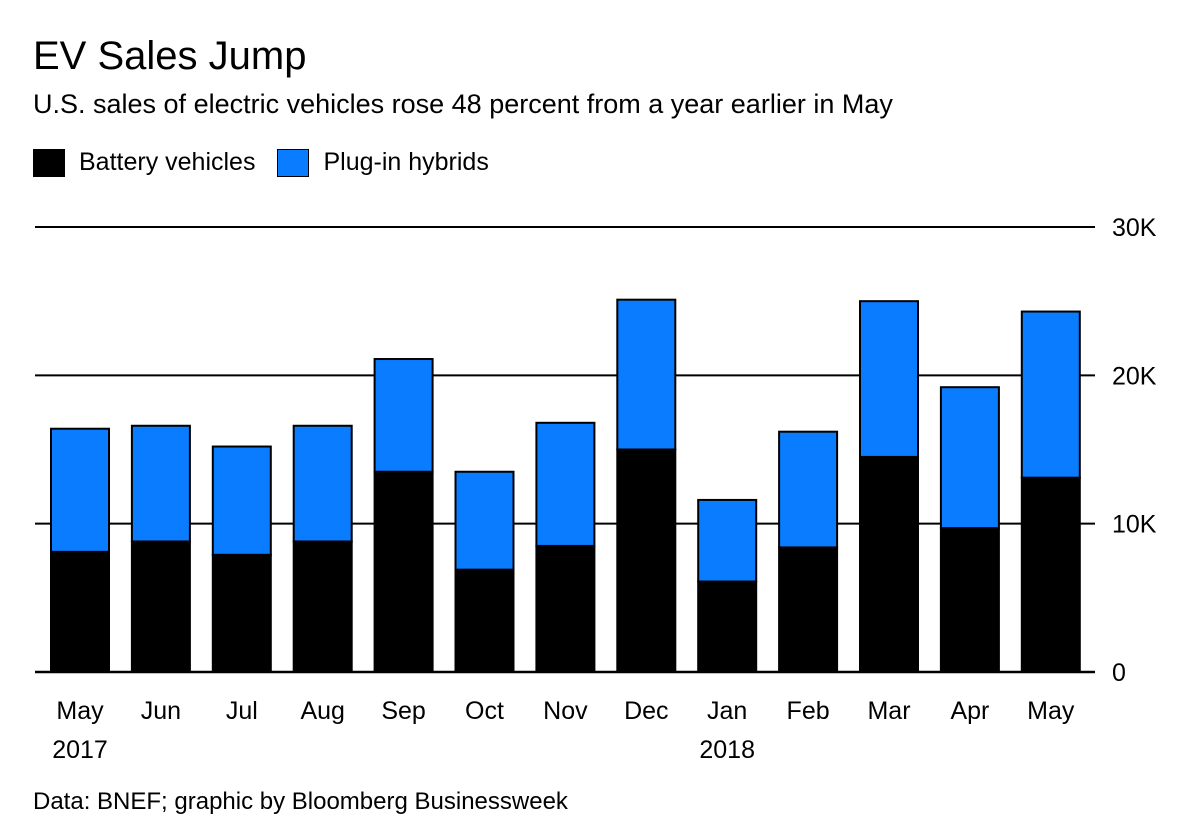 Image resolution: width=1200 pixels, height=833 pixels. What do you see at coordinates (272, 162) in the screenshot?
I see `legend: Battery vehicles Plug-in hybrids` at bounding box center [272, 162].